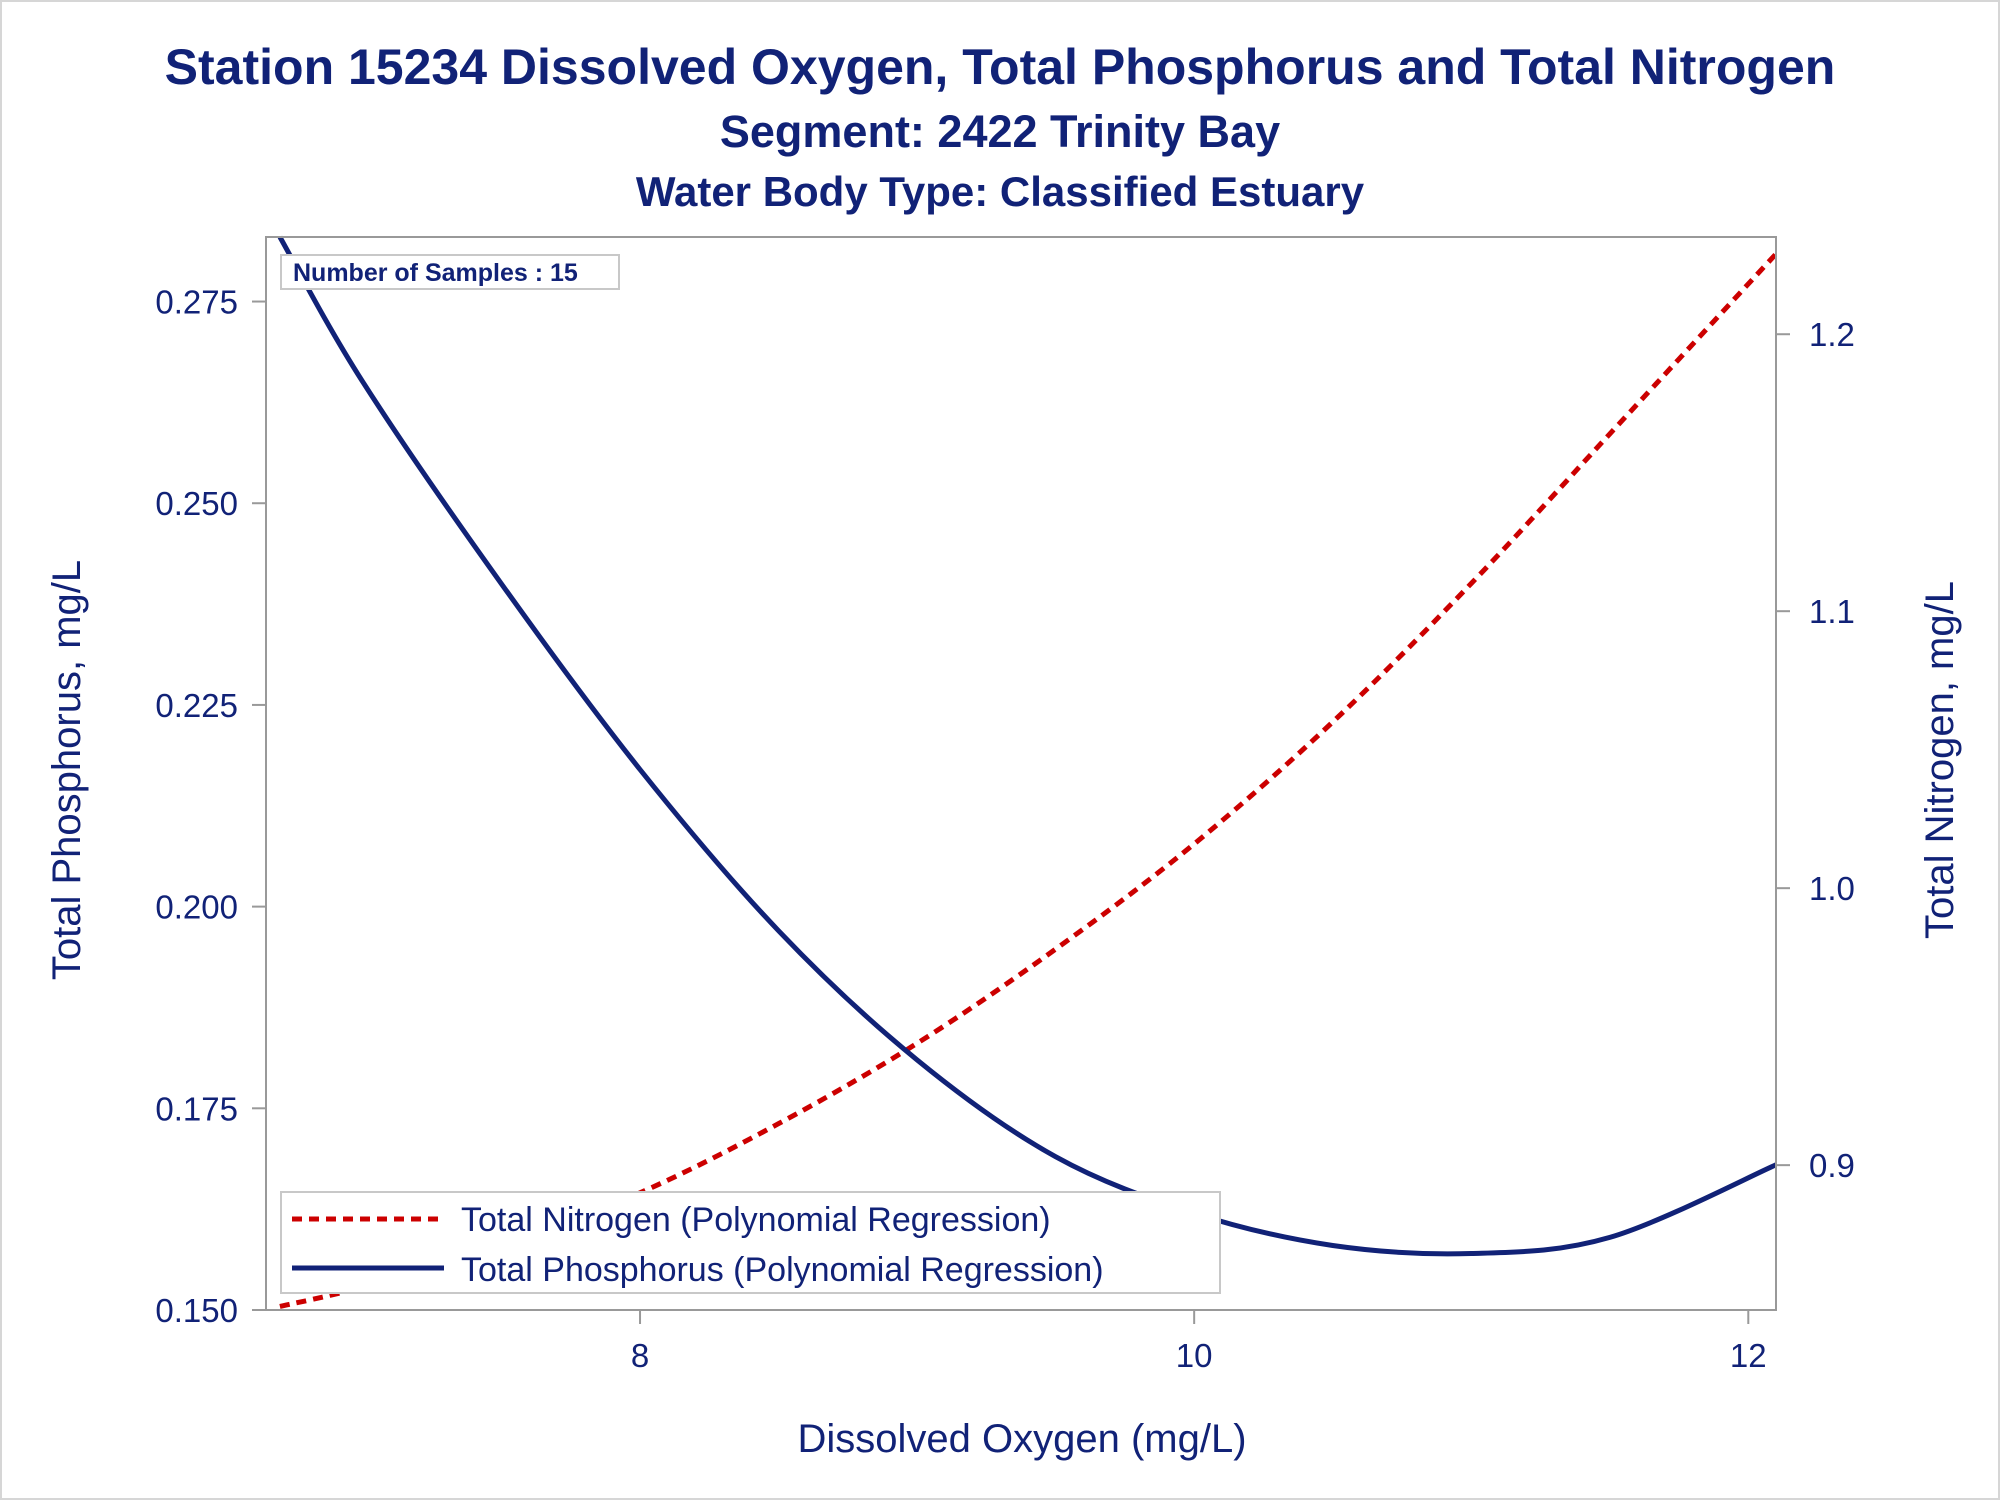  What do you see at coordinates (1832, 888) in the screenshot?
I see `y2-tick-label: 1.0` at bounding box center [1832, 888].